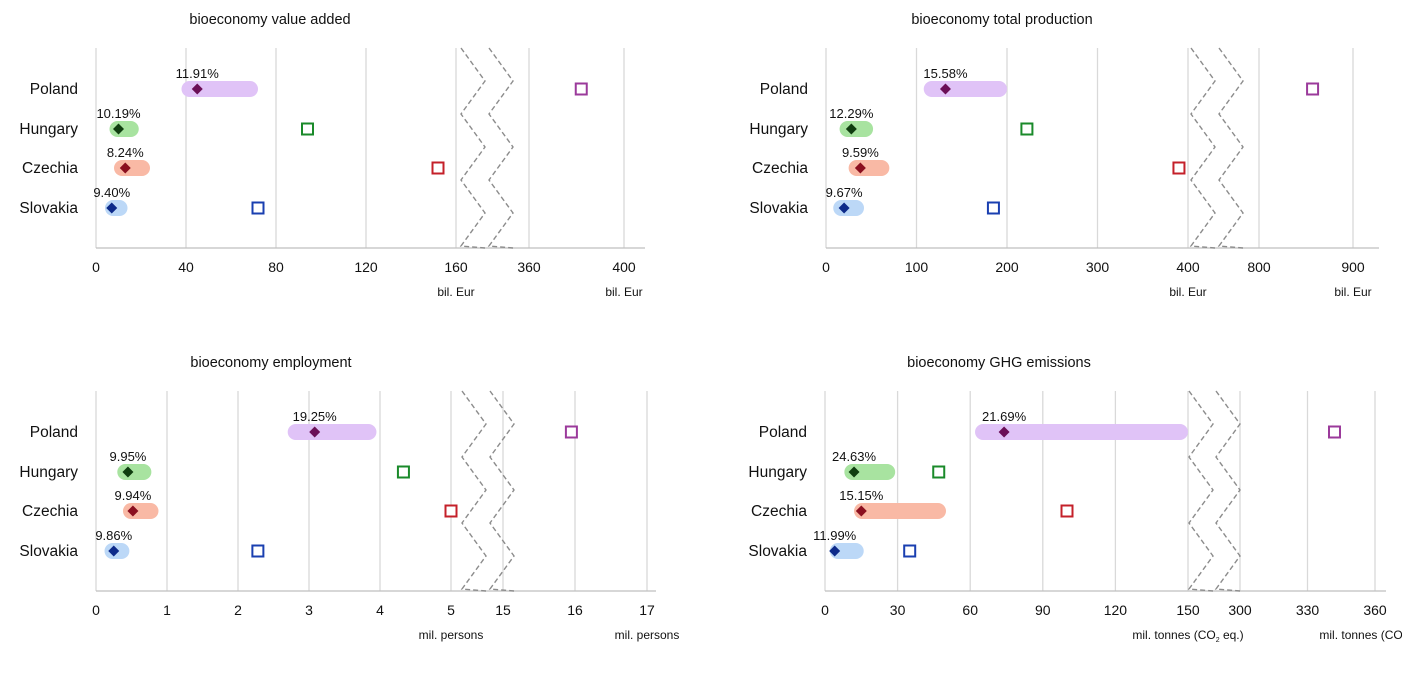 The height and width of the screenshot is (686, 1402). I want to click on x-tick-label: 16, so click(575, 610).